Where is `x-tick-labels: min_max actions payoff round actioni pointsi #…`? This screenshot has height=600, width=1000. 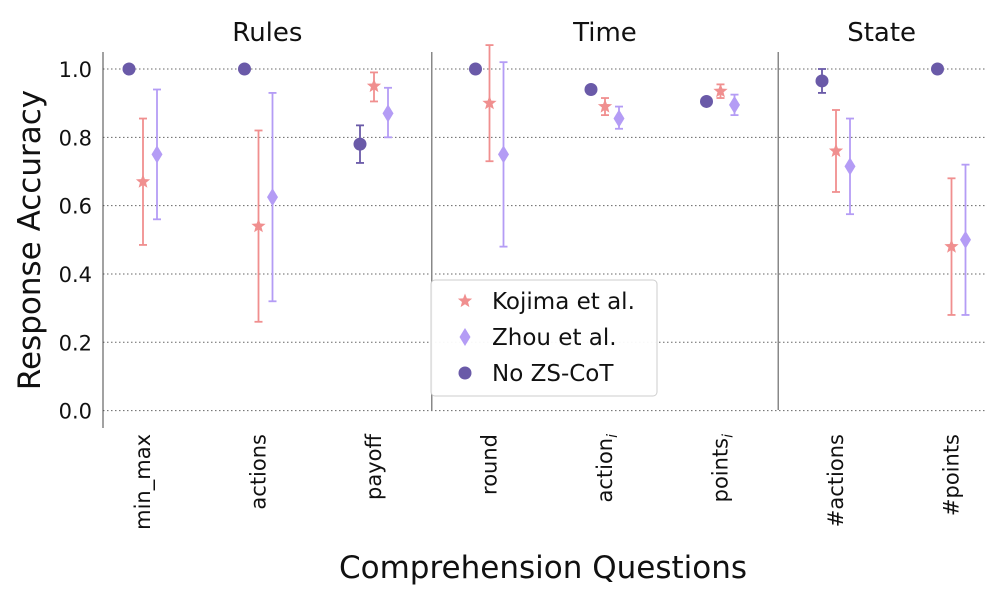 x-tick-labels: min_max actions payoff round actioni pointsi #… is located at coordinates (547, 481).